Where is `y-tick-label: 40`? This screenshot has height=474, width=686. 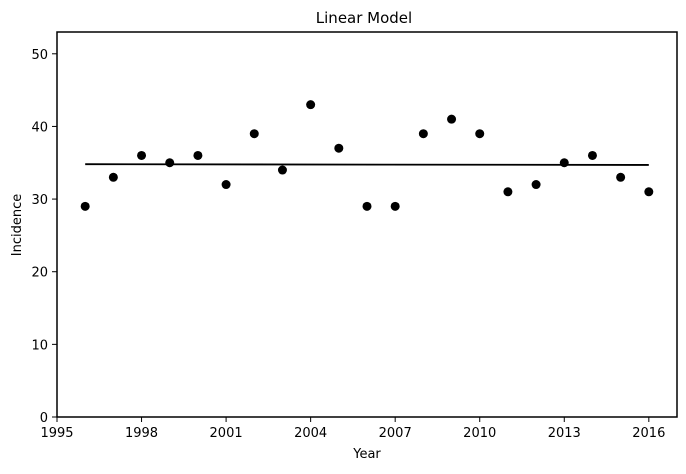
y-tick-label: 40 is located at coordinates (39, 127).